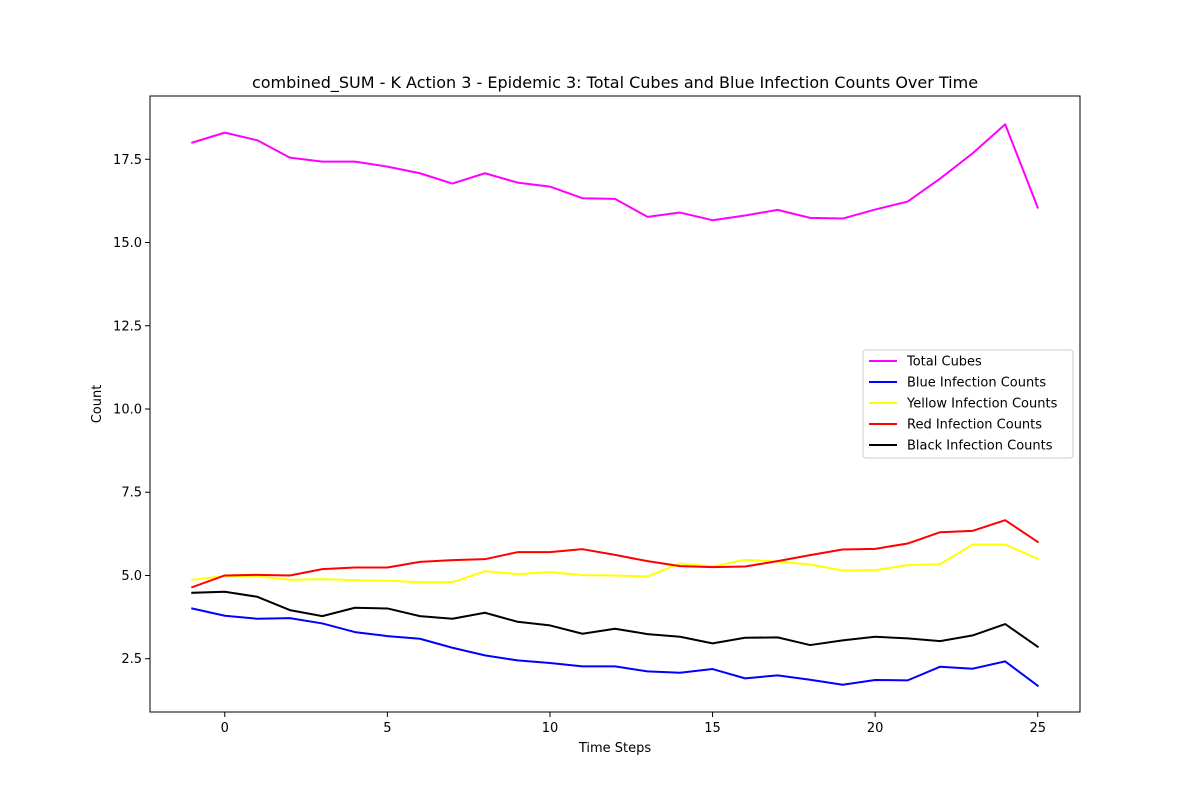  I want to click on x-tick-label: 15, so click(712, 728).